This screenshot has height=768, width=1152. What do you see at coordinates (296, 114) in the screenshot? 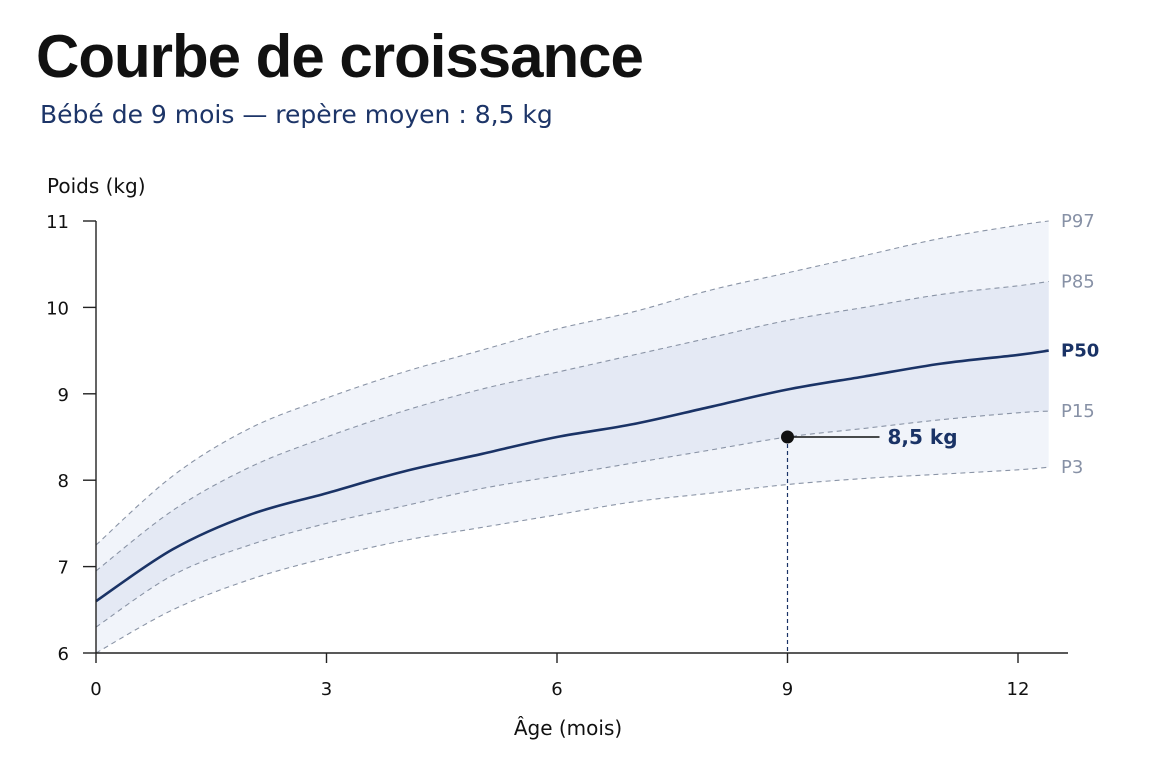
I see `page-subtitle: Bébé de 9 mois — repère moyen : 8,5 kg` at bounding box center [296, 114].